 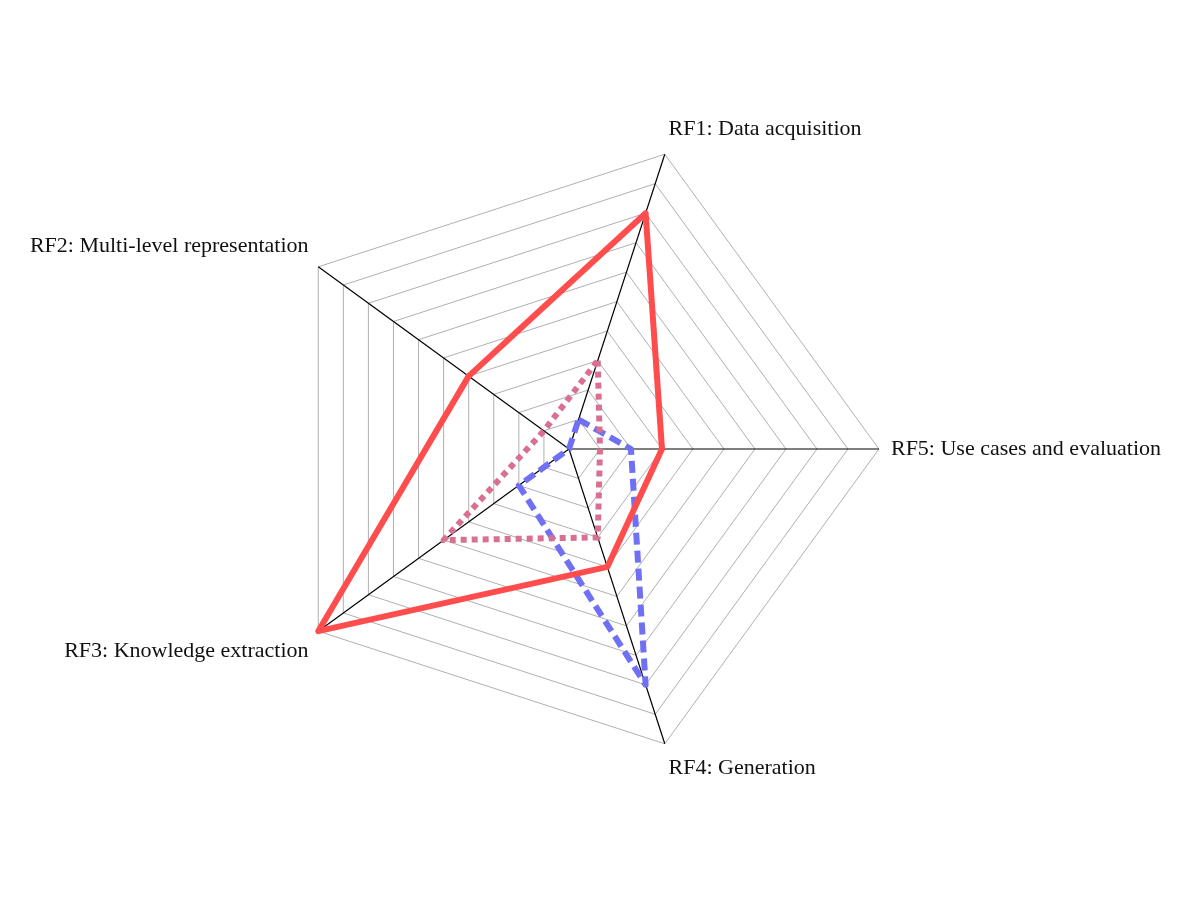 I want to click on spoke-label: RF3: Knowledge extraction, so click(x=186, y=650).